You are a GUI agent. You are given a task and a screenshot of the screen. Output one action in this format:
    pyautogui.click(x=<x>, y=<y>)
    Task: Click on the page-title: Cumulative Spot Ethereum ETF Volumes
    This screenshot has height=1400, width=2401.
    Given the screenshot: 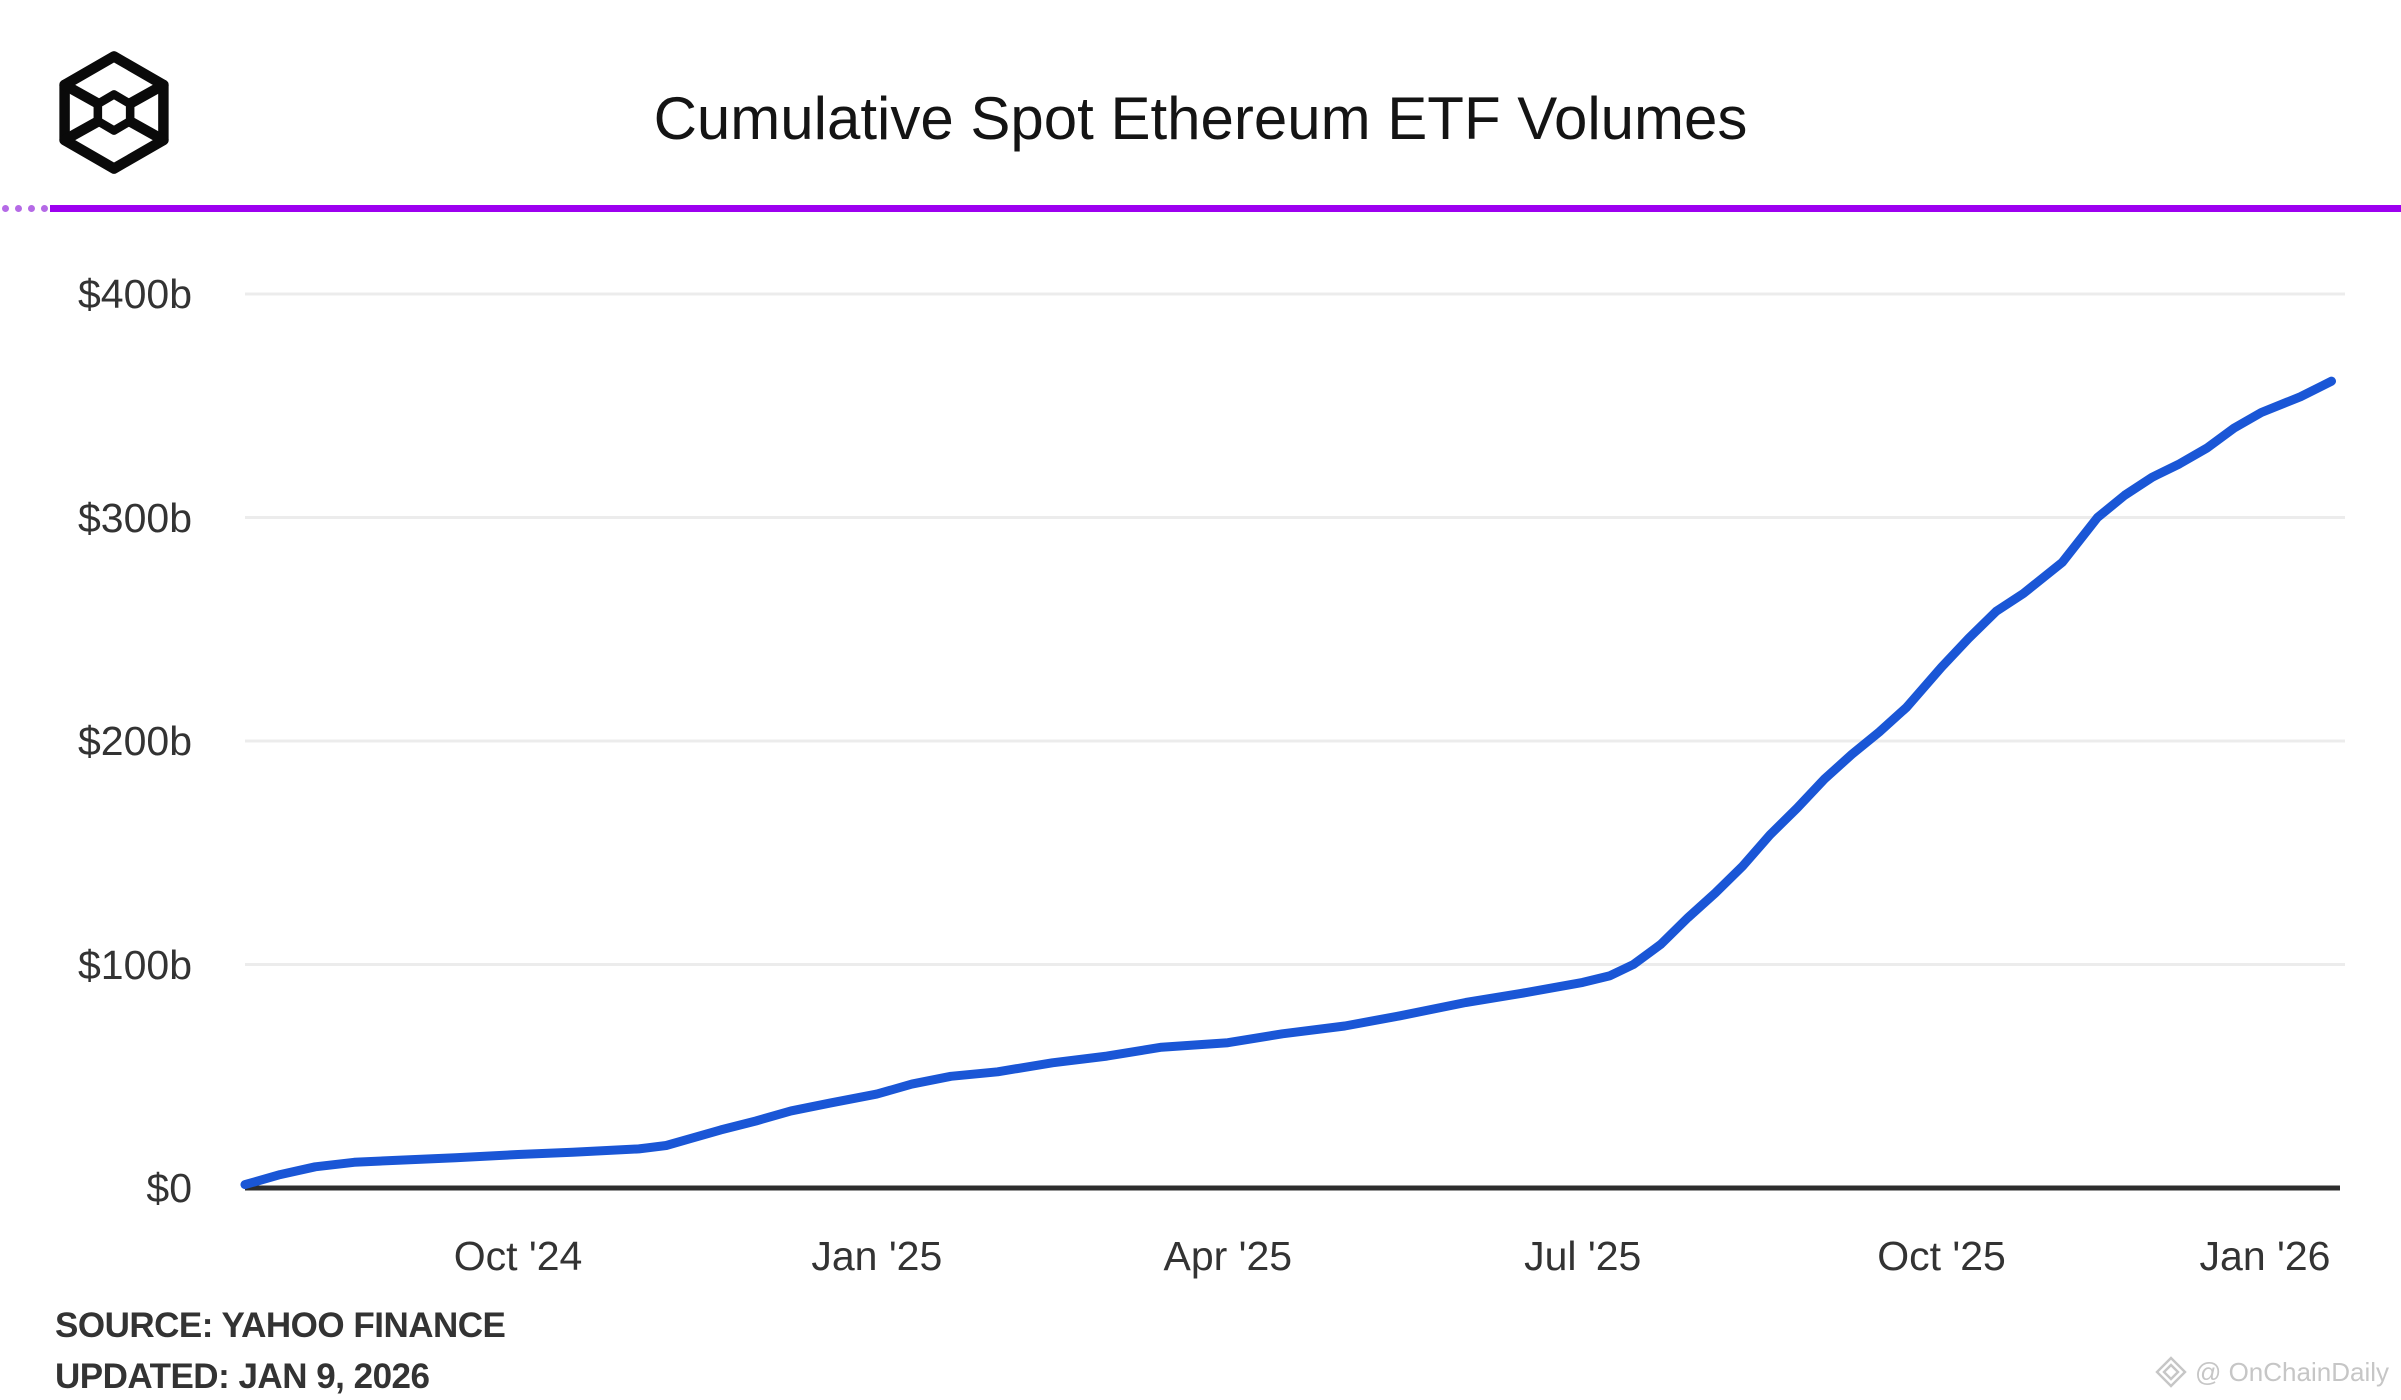 What is the action you would take?
    pyautogui.click(x=1200, y=118)
    